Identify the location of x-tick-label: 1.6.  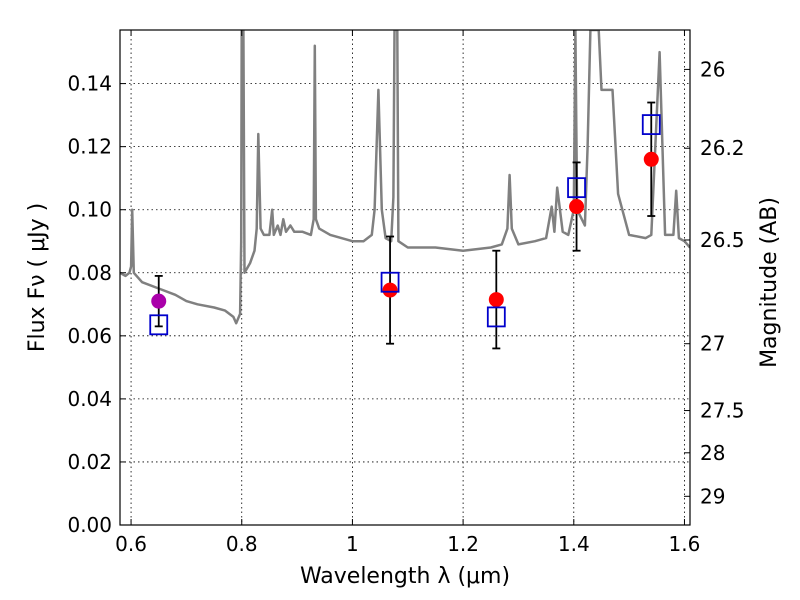
(685, 544).